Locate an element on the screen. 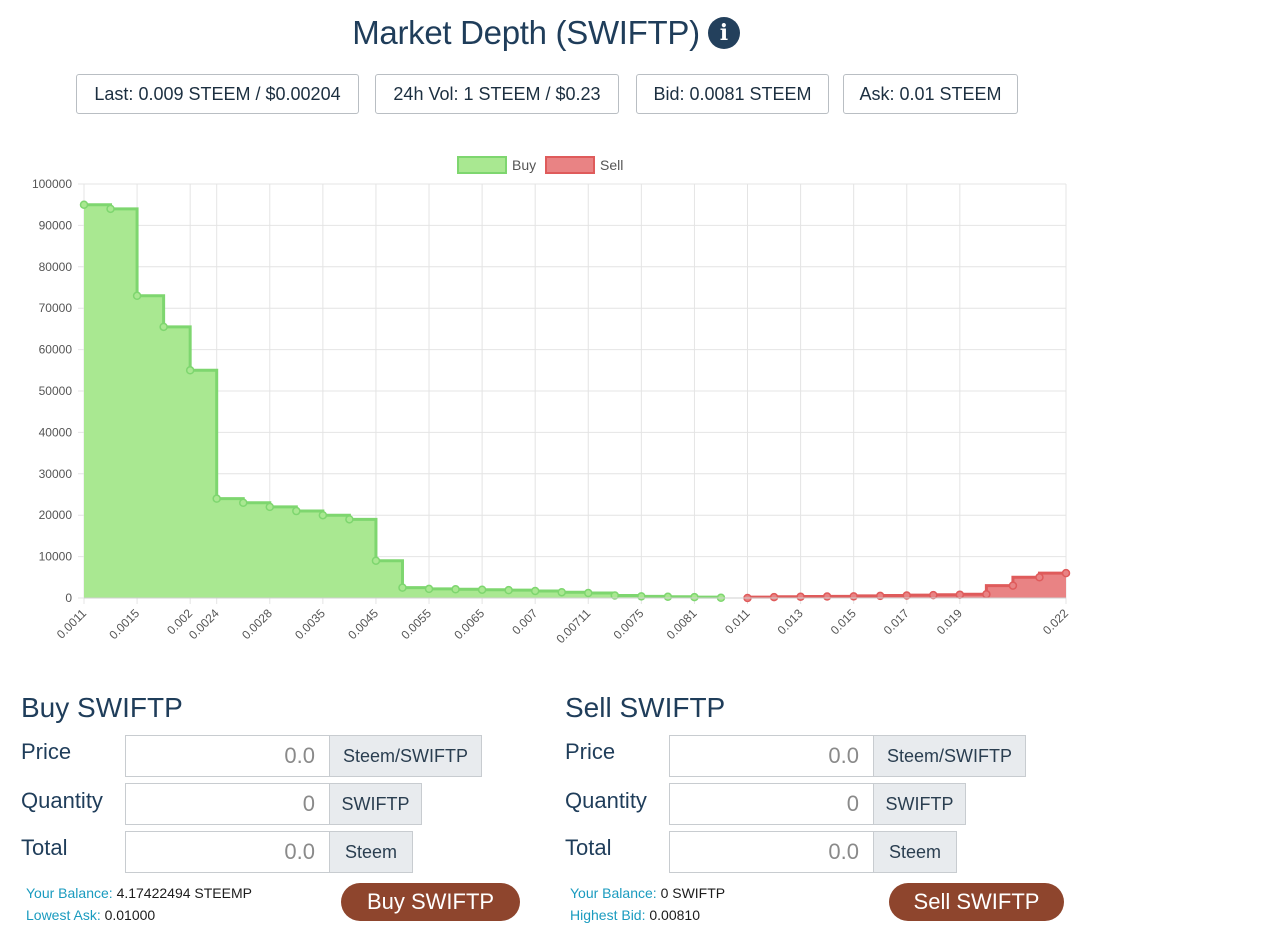 This screenshot has height=952, width=1280. buy-price-input is located at coordinates (227, 756).